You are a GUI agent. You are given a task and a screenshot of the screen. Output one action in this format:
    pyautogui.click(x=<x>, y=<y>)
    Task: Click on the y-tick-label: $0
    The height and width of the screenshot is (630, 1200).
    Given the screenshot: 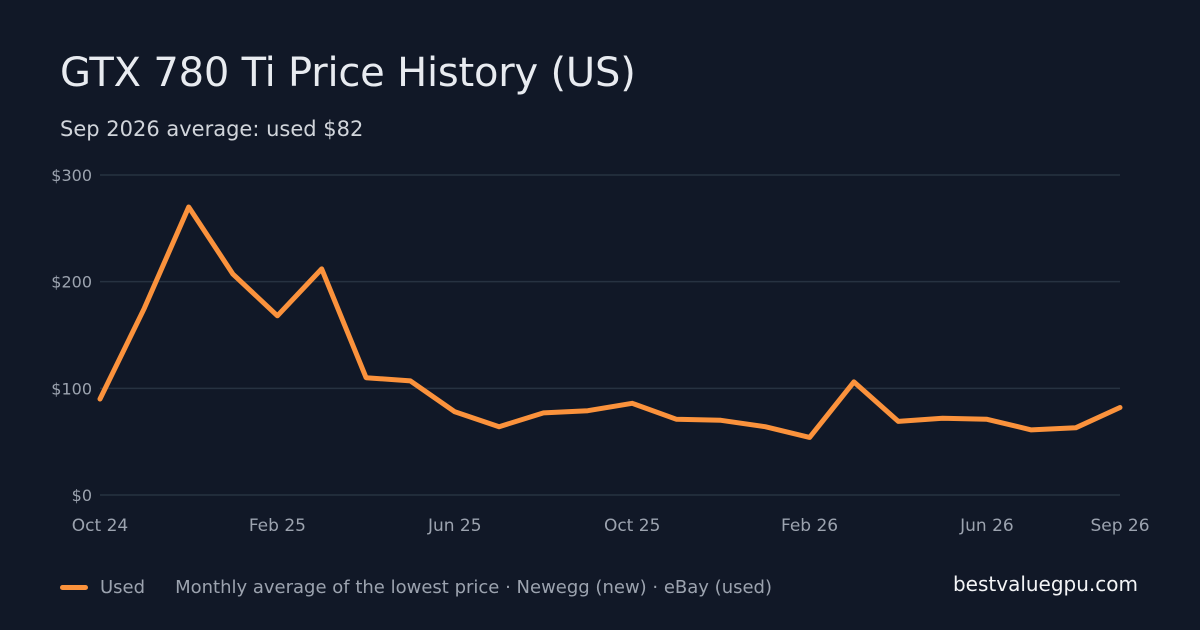 What is the action you would take?
    pyautogui.click(x=82, y=495)
    